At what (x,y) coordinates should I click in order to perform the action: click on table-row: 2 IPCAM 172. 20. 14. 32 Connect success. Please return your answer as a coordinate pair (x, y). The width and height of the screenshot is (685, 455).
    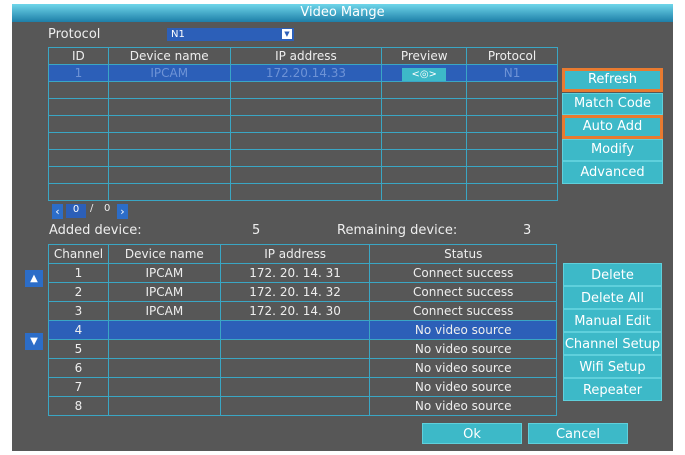
    Looking at the image, I should click on (302, 292).